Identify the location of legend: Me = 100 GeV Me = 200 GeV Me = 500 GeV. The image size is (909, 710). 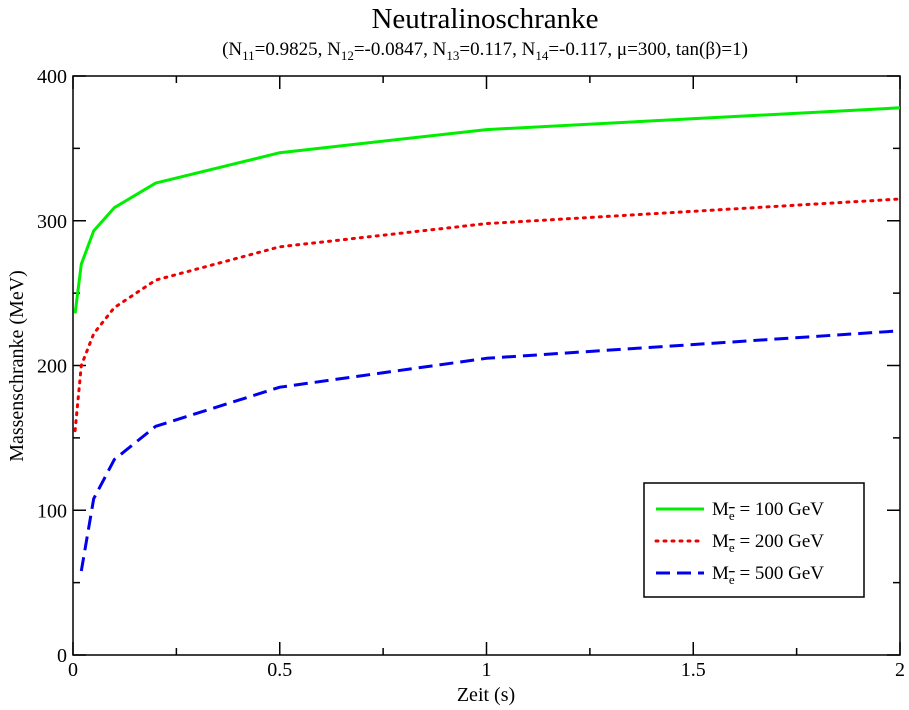
(754, 540).